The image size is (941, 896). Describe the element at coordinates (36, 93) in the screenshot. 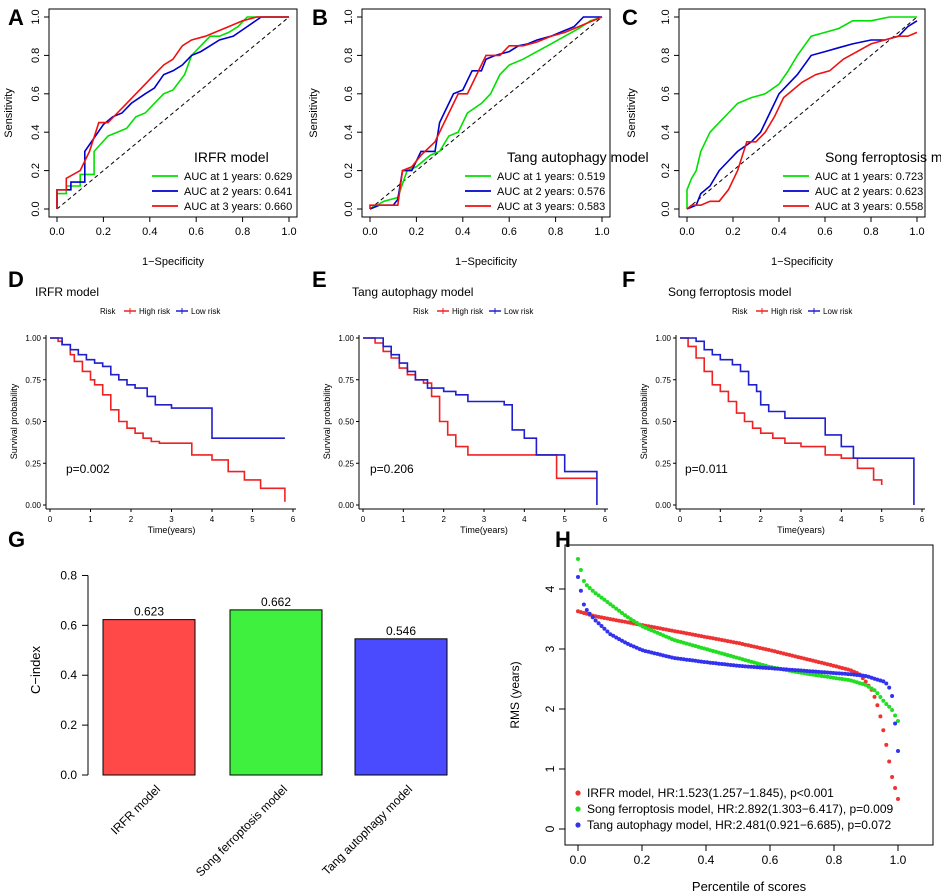

I see `y-tick-label: 0.6` at that location.